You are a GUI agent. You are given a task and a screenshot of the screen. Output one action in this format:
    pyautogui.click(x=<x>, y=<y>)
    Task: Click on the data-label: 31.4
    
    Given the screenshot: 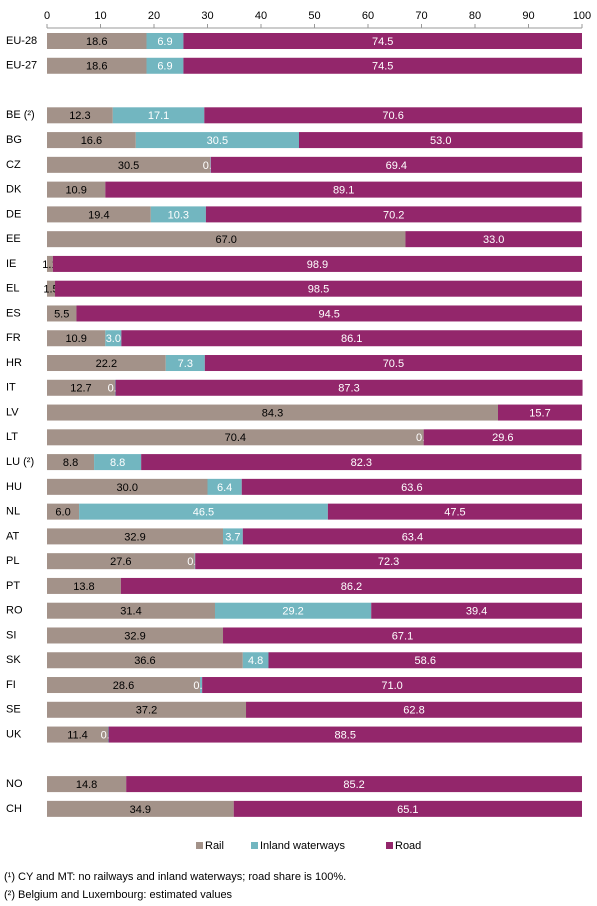 What is the action you would take?
    pyautogui.click(x=130, y=612)
    